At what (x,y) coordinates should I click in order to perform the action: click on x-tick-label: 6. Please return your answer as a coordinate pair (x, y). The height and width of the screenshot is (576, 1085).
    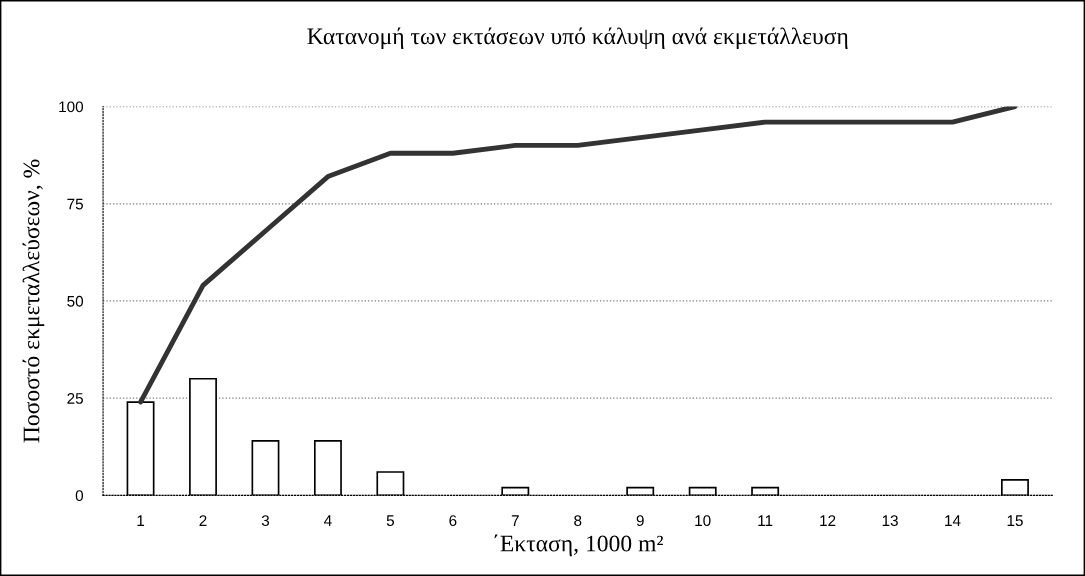
    Looking at the image, I should click on (453, 521).